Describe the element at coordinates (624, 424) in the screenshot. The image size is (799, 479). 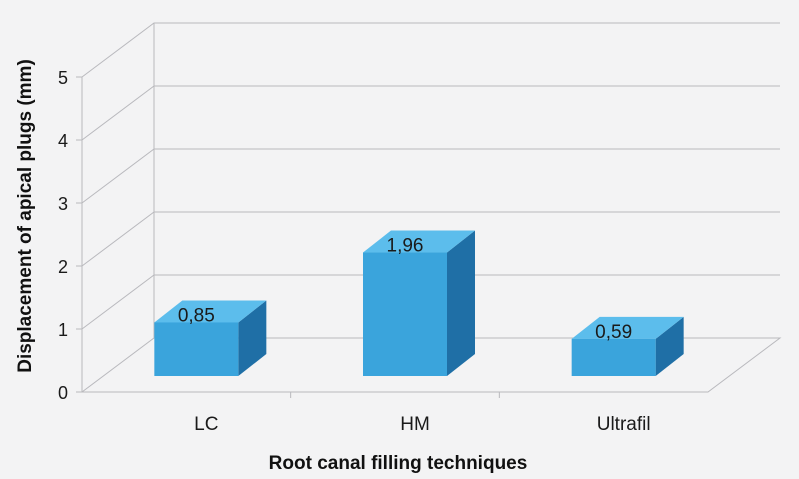
I see `category-label-ultrafil: Ultrafil` at that location.